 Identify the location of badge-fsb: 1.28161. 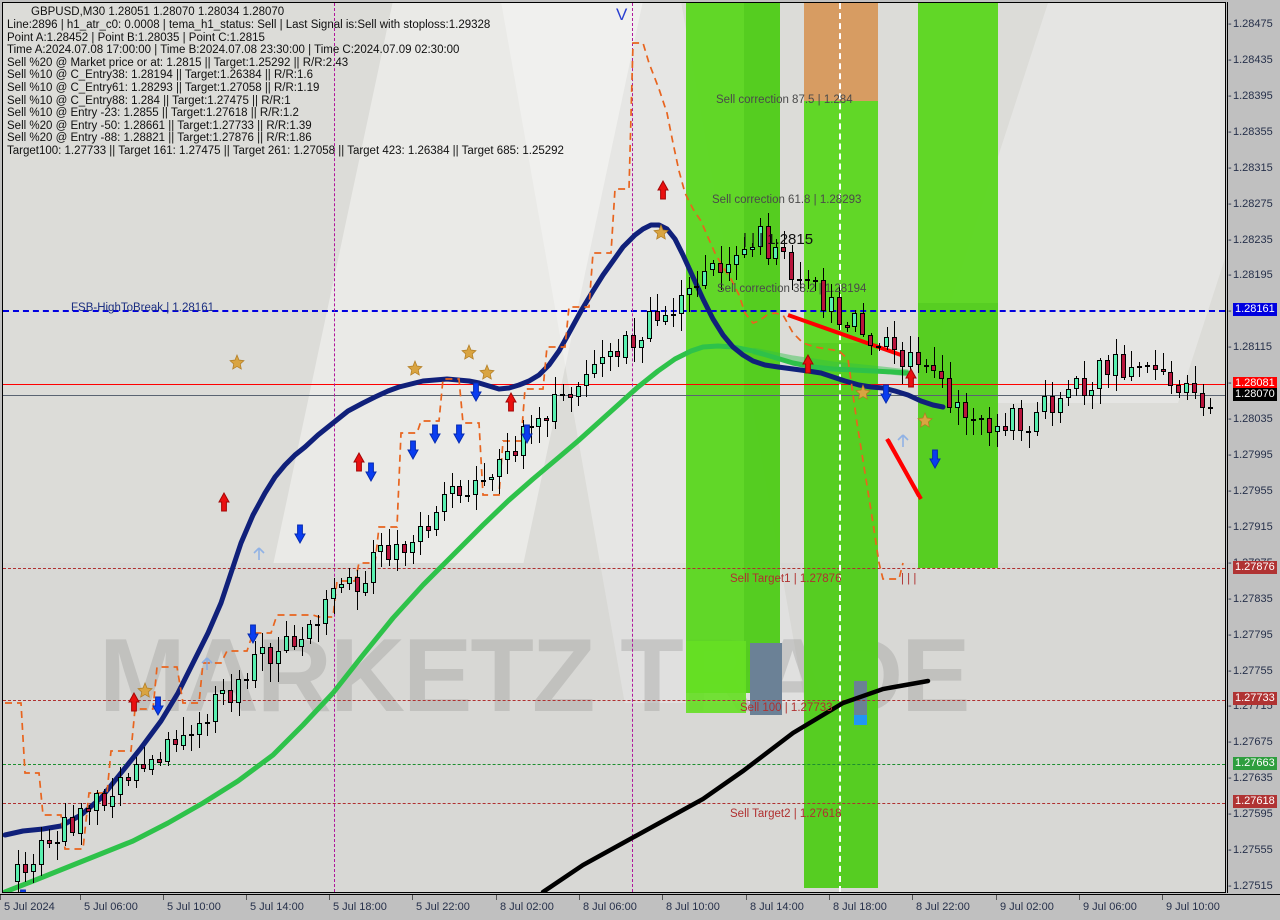
(1255, 309).